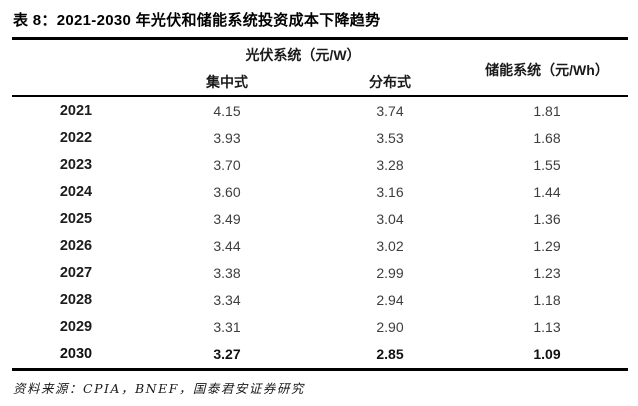  I want to click on year-cell: 2022, so click(76, 137).